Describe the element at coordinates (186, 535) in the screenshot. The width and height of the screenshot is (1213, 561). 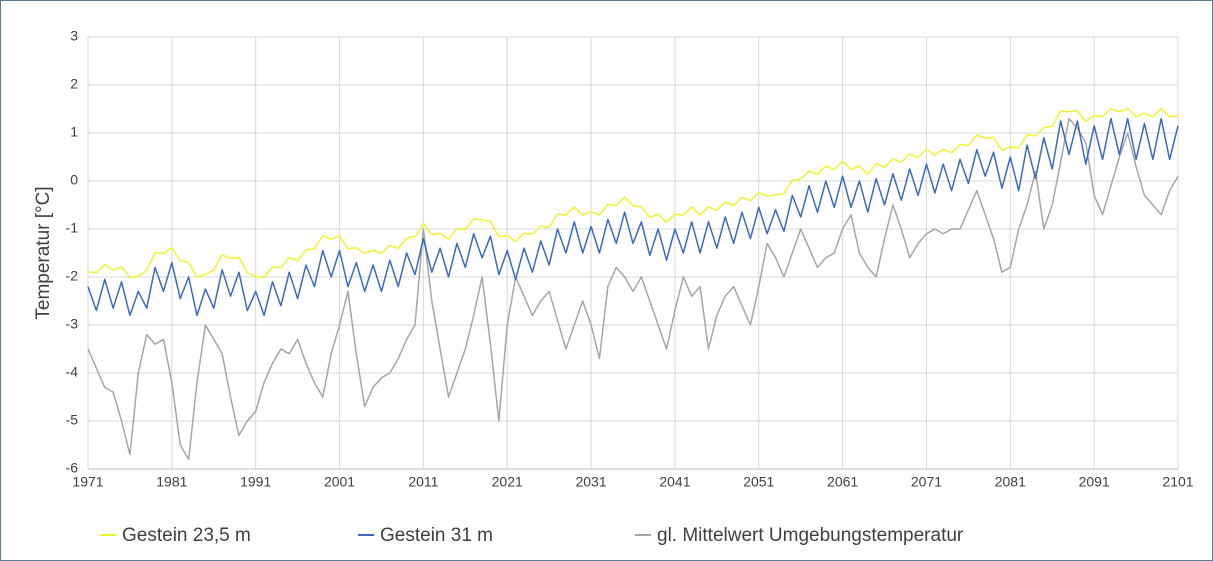
I see `legend-label: Gestein 23,5 m` at that location.